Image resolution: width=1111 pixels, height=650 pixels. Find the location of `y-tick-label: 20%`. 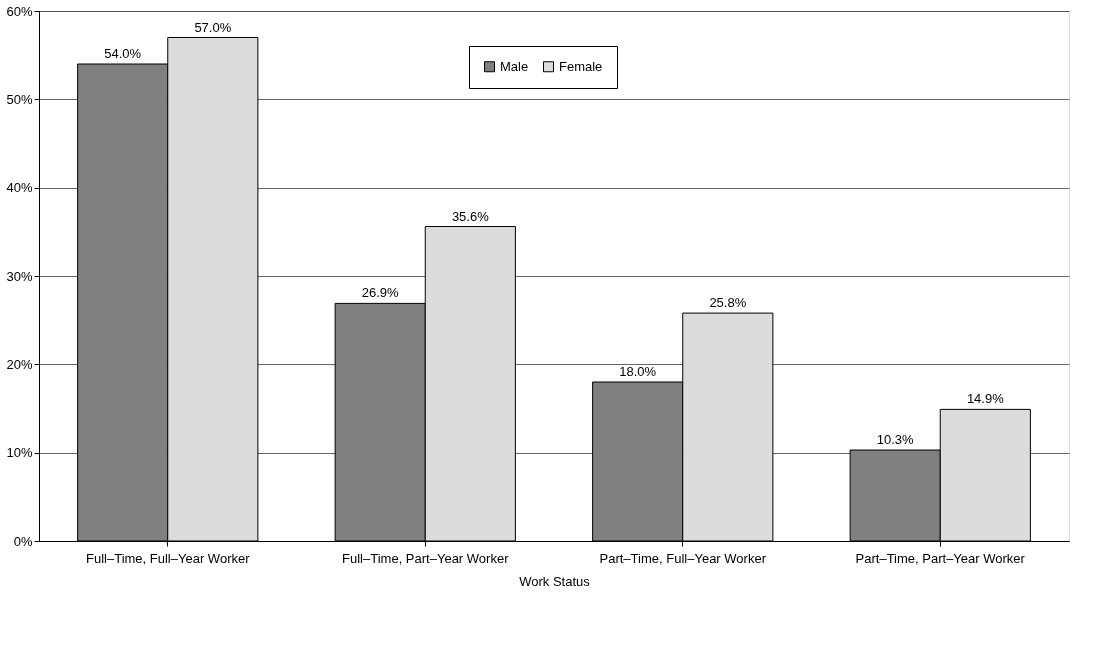

y-tick-label: 20% is located at coordinates (19, 364).